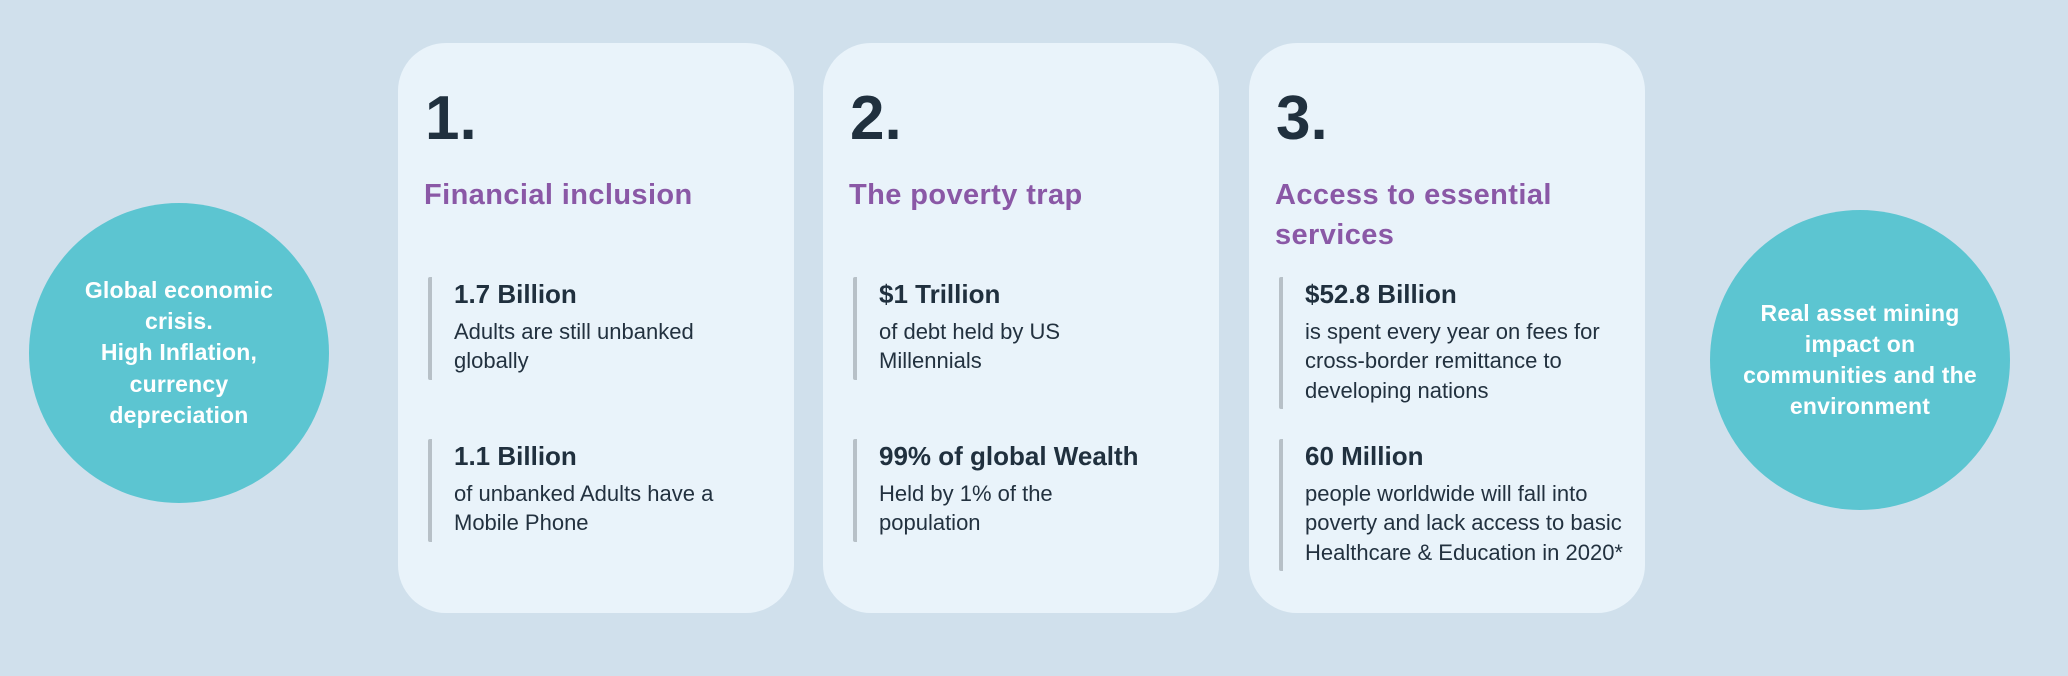  Describe the element at coordinates (1860, 343) in the screenshot. I see `right-bubble-line: impact on` at that location.